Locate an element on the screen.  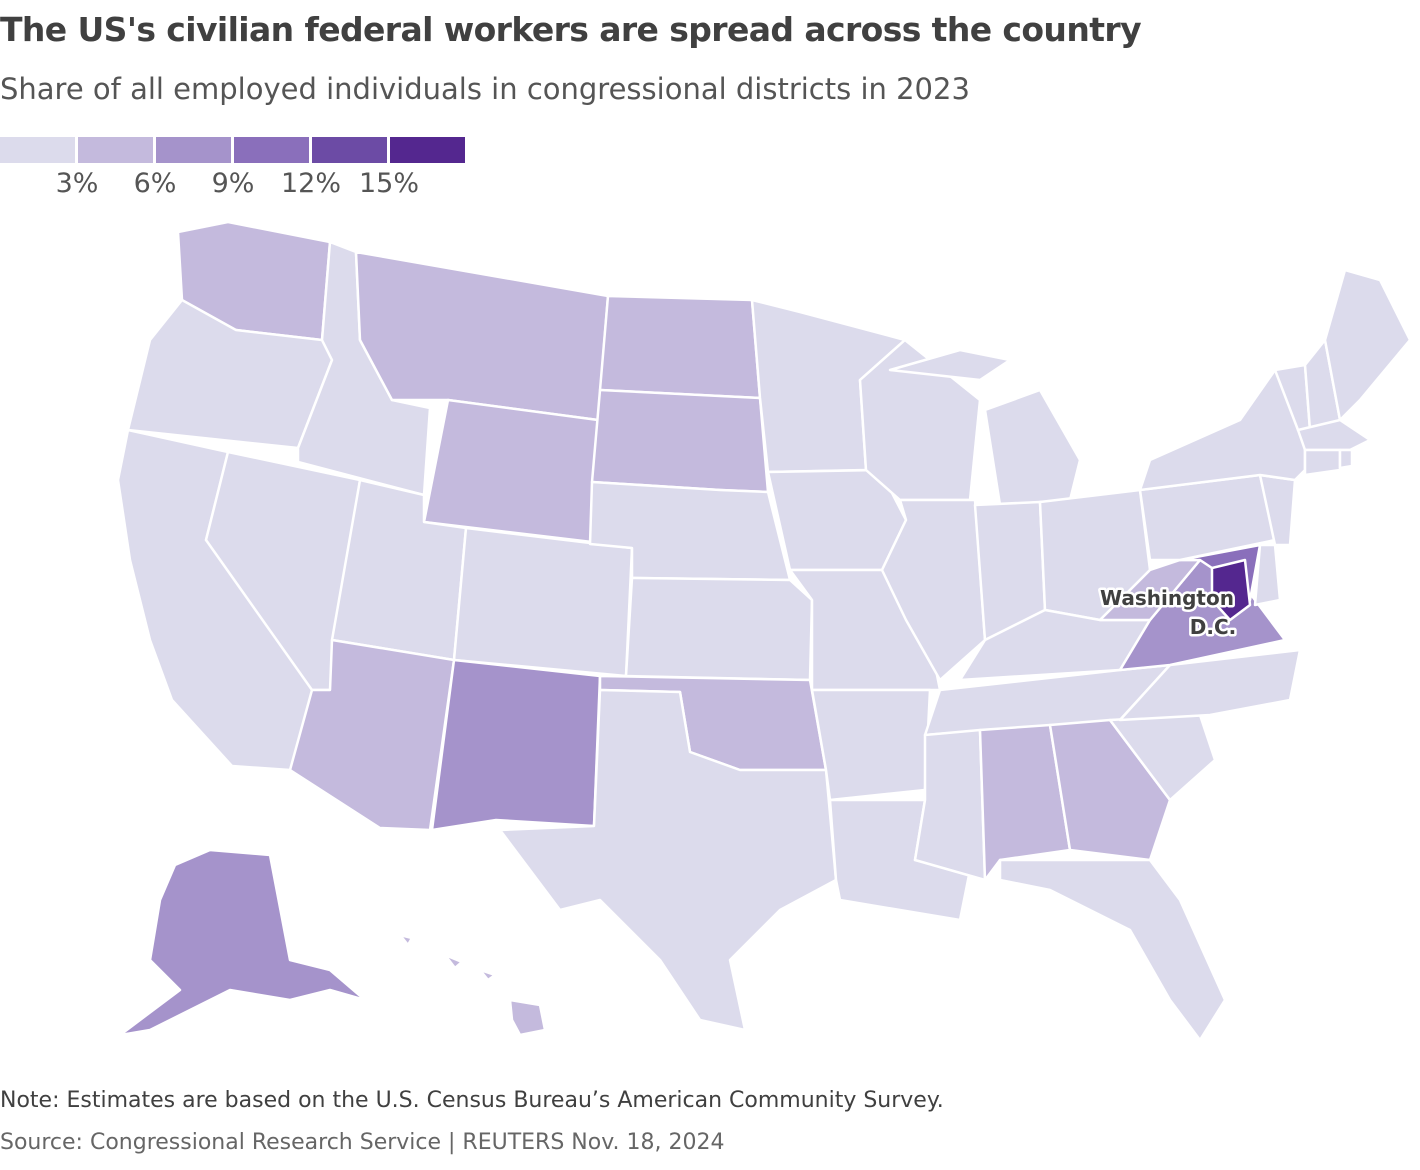
region-north-carolina is located at coordinates (1210, 685).